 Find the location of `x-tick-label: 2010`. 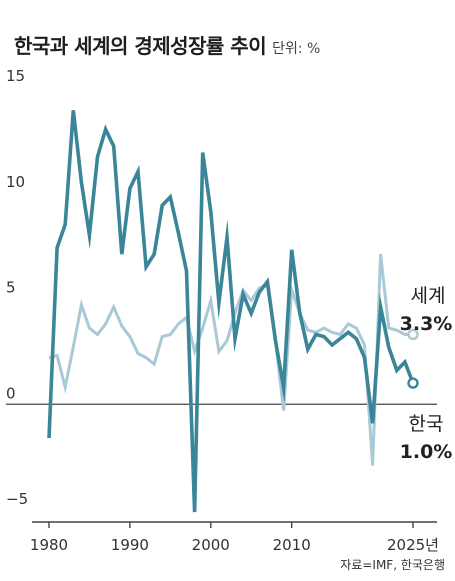

x-tick-label: 2010 is located at coordinates (292, 545).